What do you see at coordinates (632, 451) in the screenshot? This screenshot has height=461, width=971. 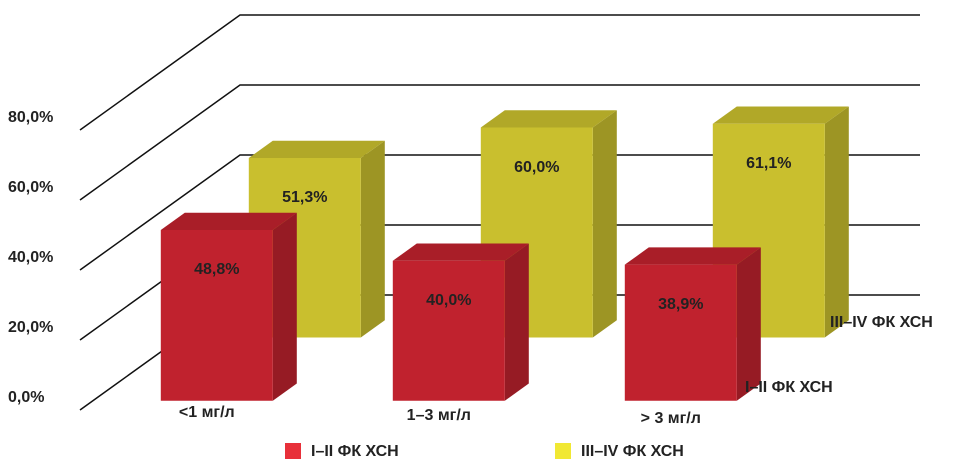 I see `legend-label: III–IV ФК ХСН` at bounding box center [632, 451].